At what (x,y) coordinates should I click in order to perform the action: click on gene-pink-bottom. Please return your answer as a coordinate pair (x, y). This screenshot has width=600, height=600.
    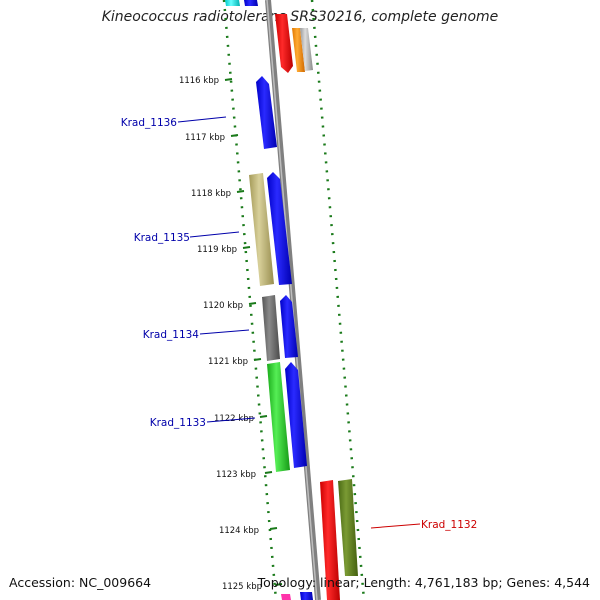
    Looking at the image, I should click on (286, 597).